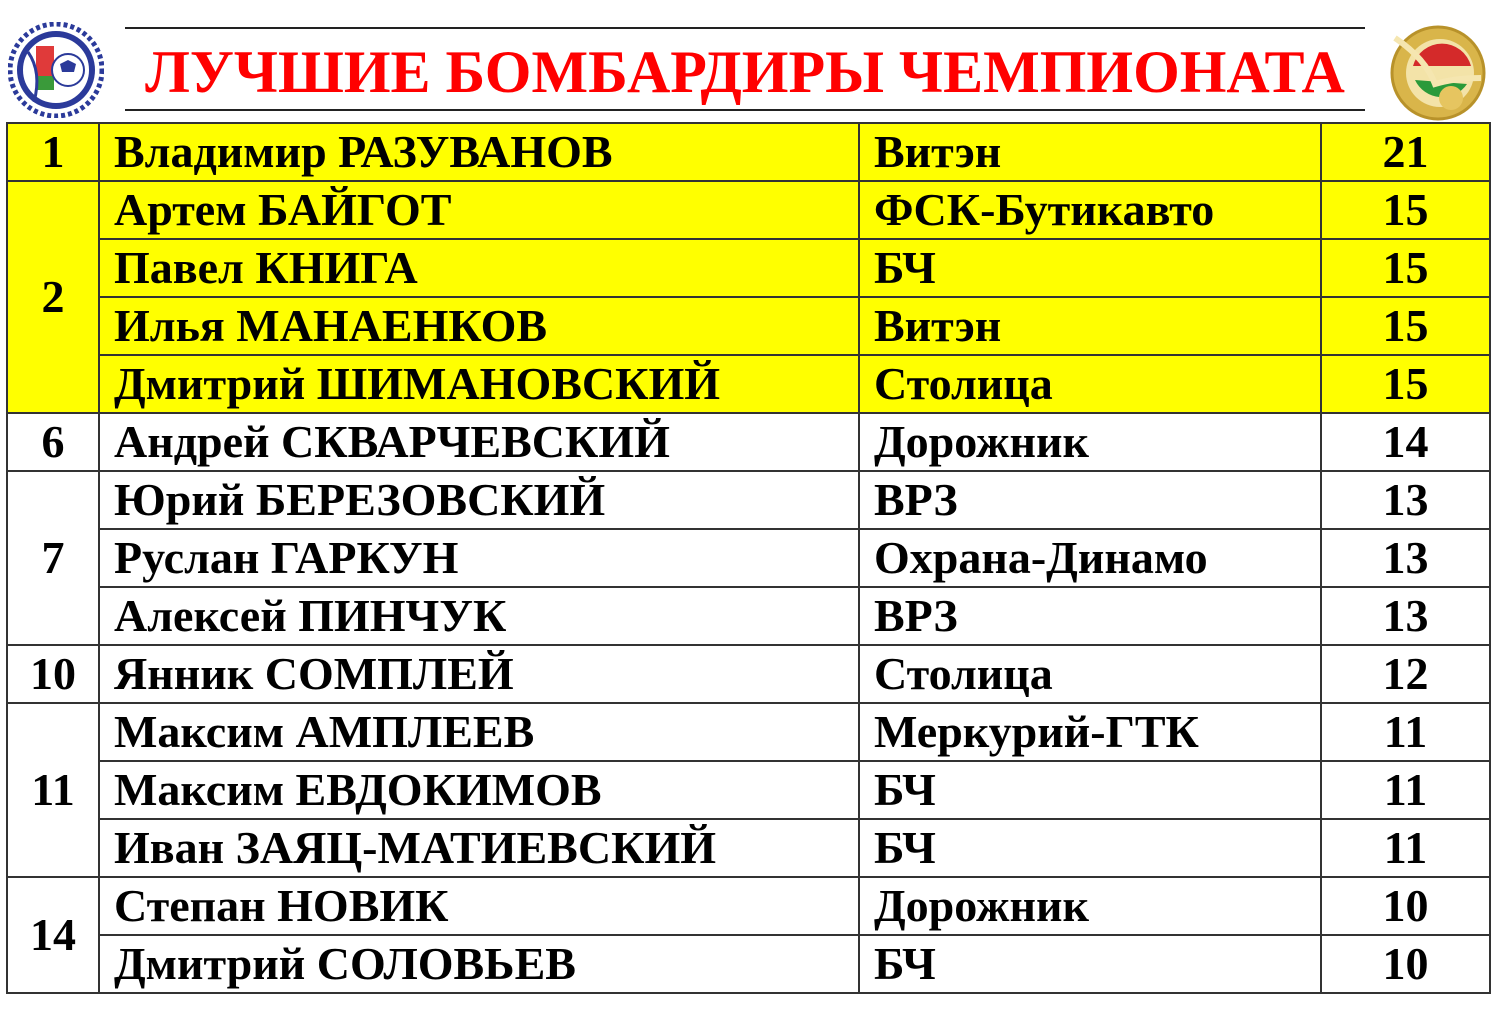 The image size is (1499, 1030). What do you see at coordinates (1405, 152) in the screenshot?
I see `goals-cell: 21` at bounding box center [1405, 152].